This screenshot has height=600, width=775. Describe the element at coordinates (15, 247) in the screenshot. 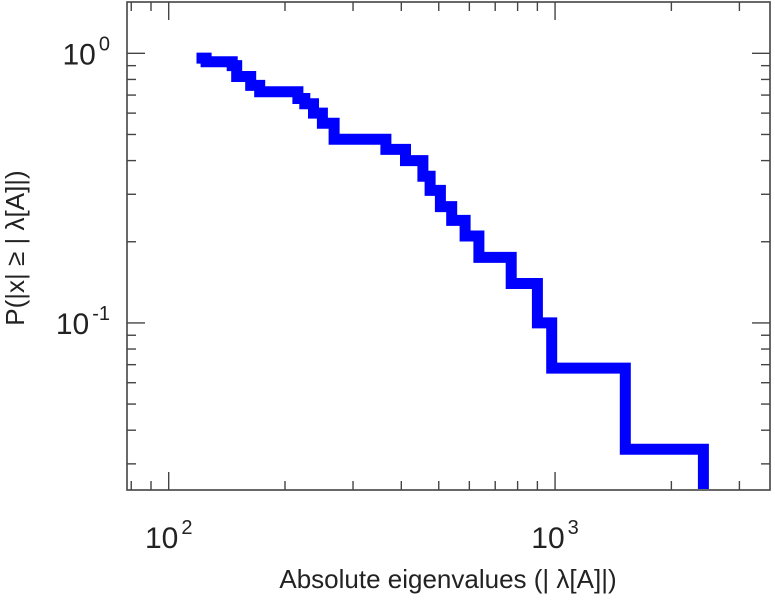

I see `y-axis-label: P(|x| ≥ | λ[A]|)` at that location.